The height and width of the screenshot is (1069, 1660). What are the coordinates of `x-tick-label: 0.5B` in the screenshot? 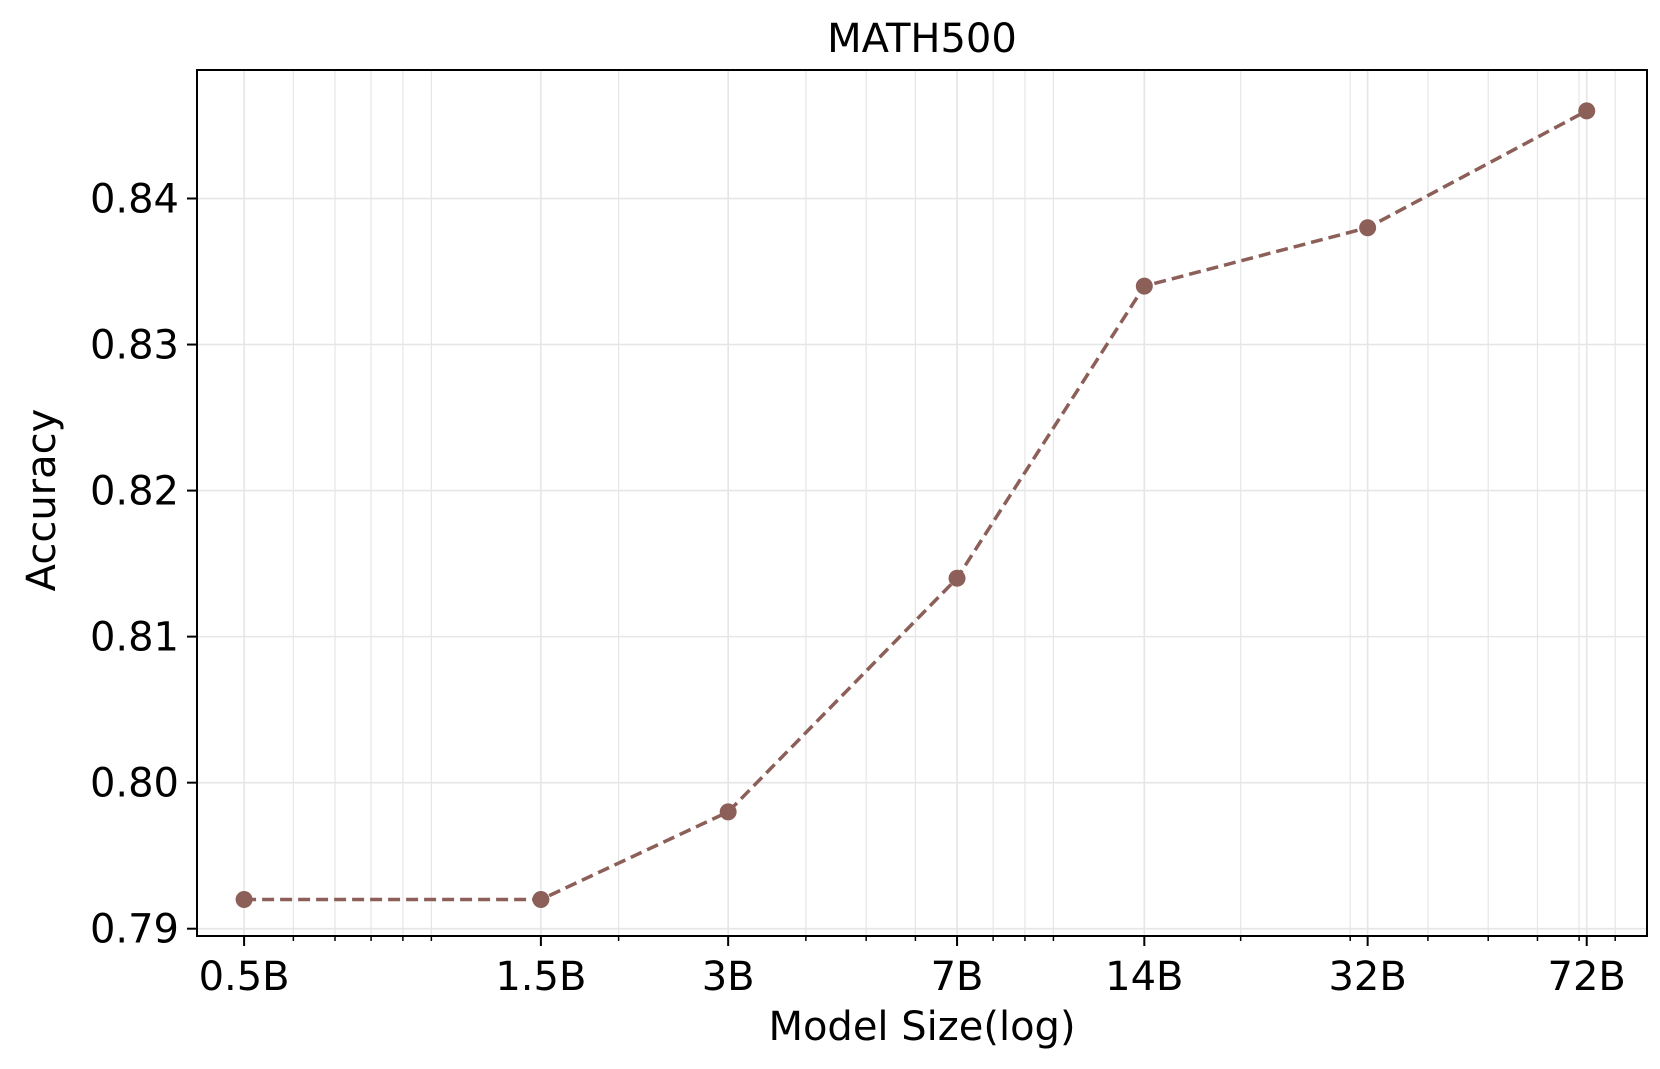 It's located at (244, 977).